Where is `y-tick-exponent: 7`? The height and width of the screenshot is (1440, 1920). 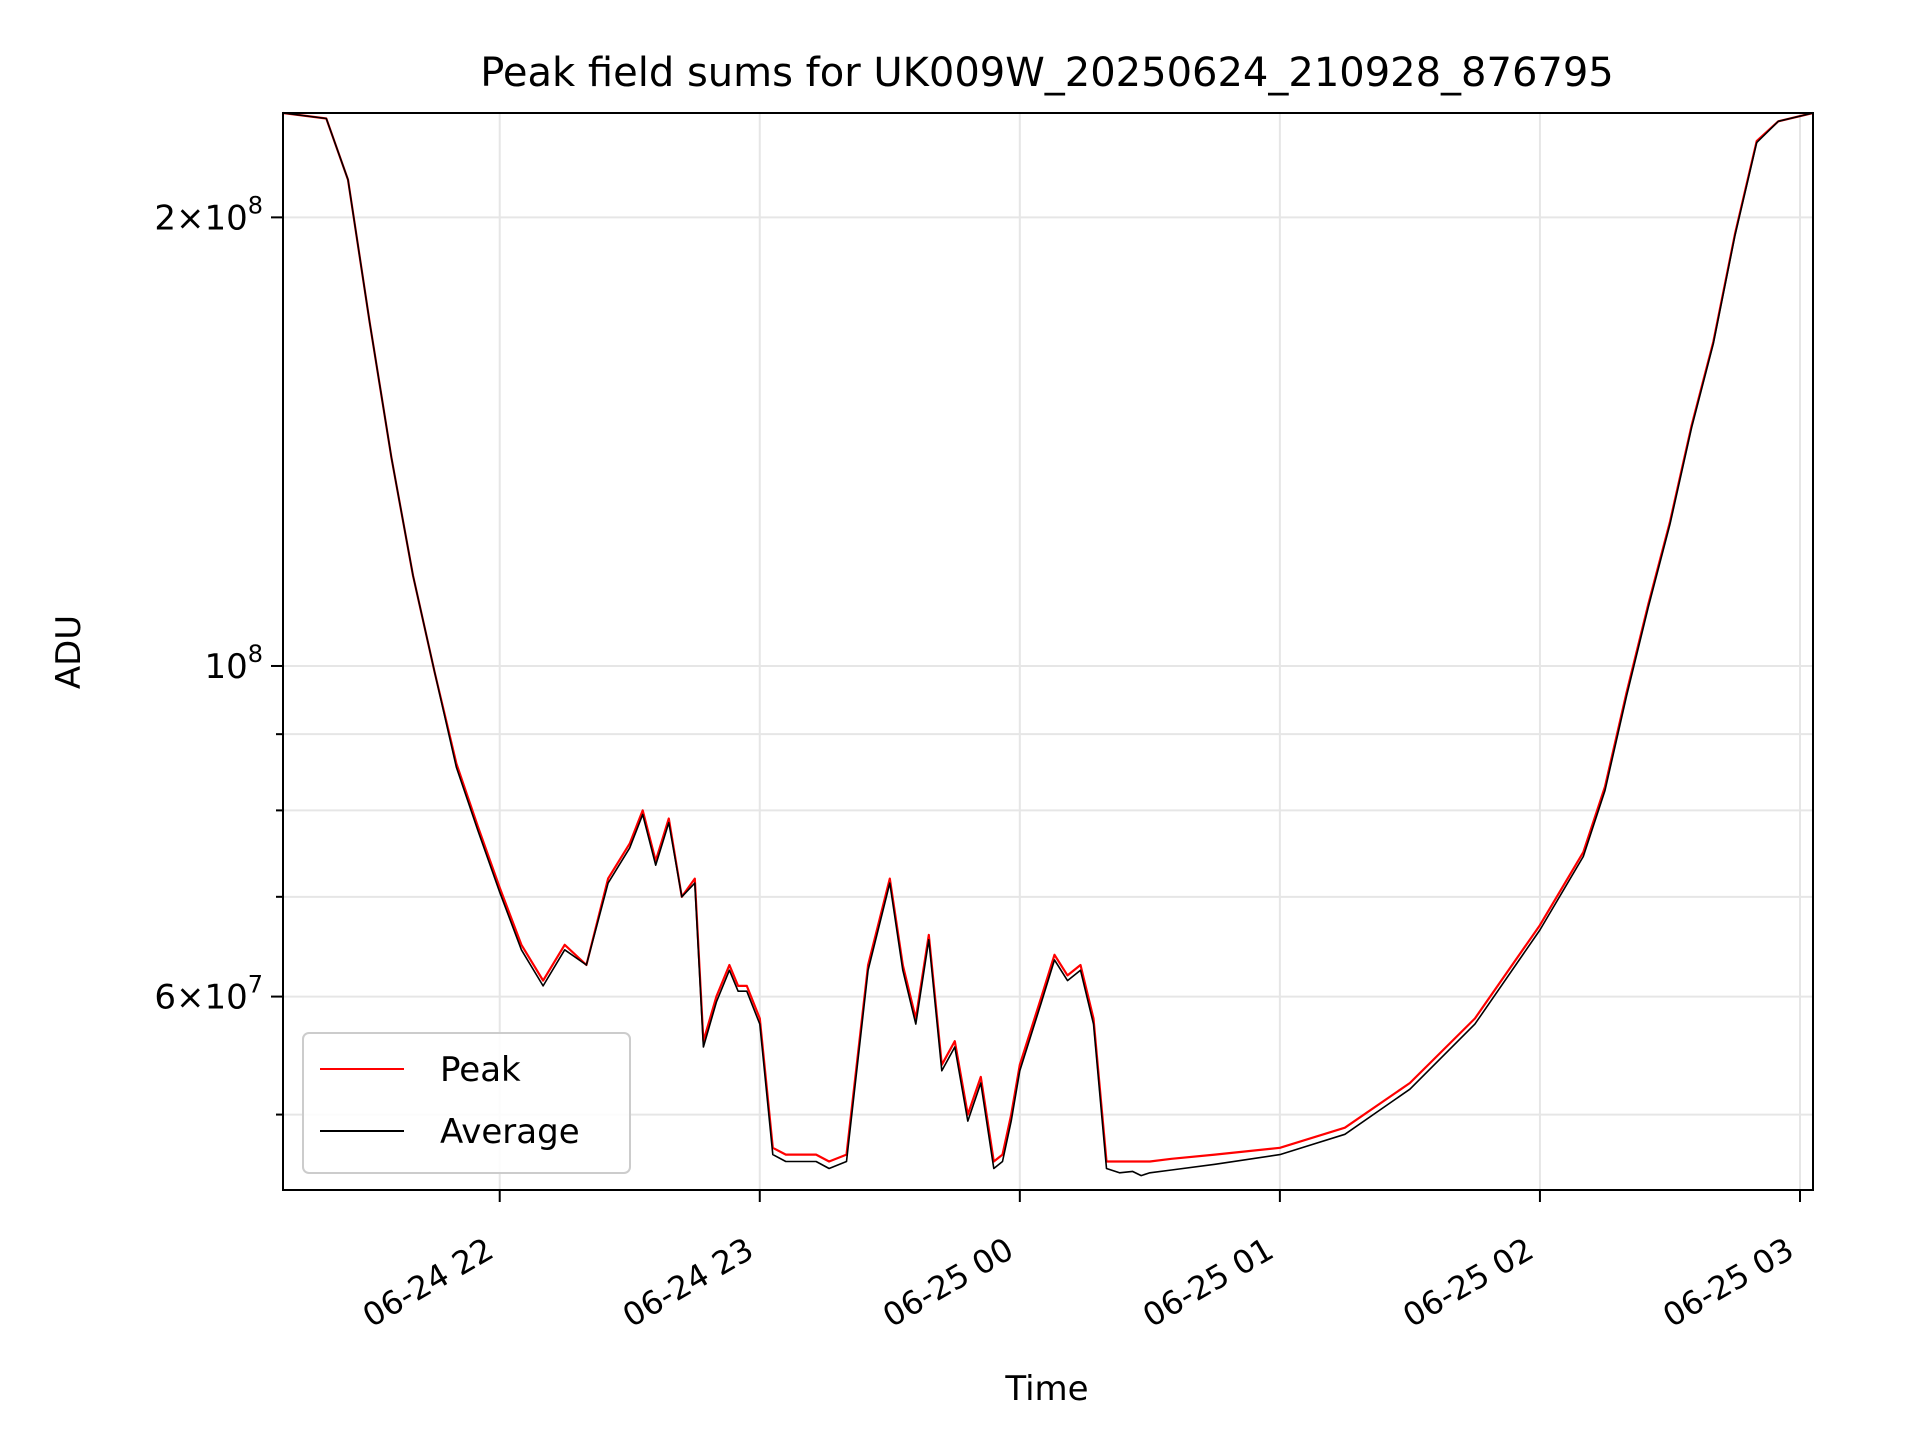 y-tick-exponent: 7 is located at coordinates (255, 985).